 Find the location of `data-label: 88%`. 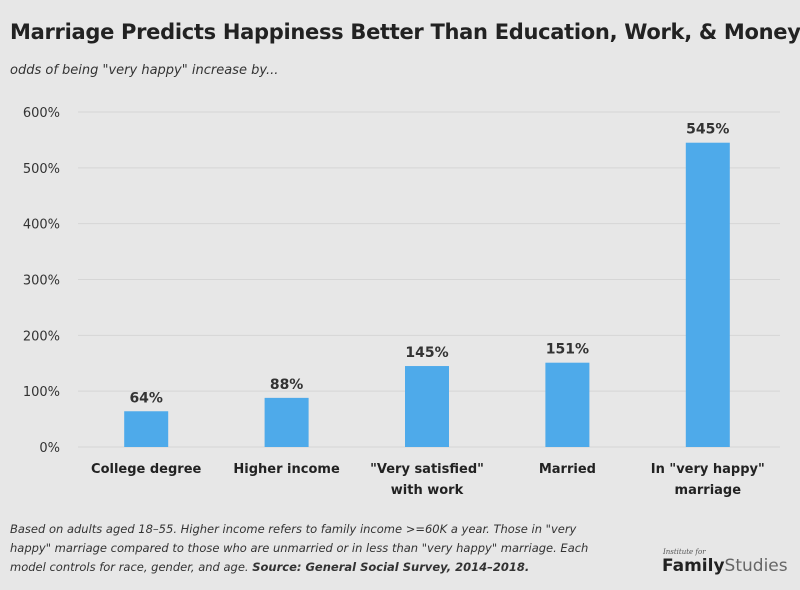

data-label: 88% is located at coordinates (287, 385).